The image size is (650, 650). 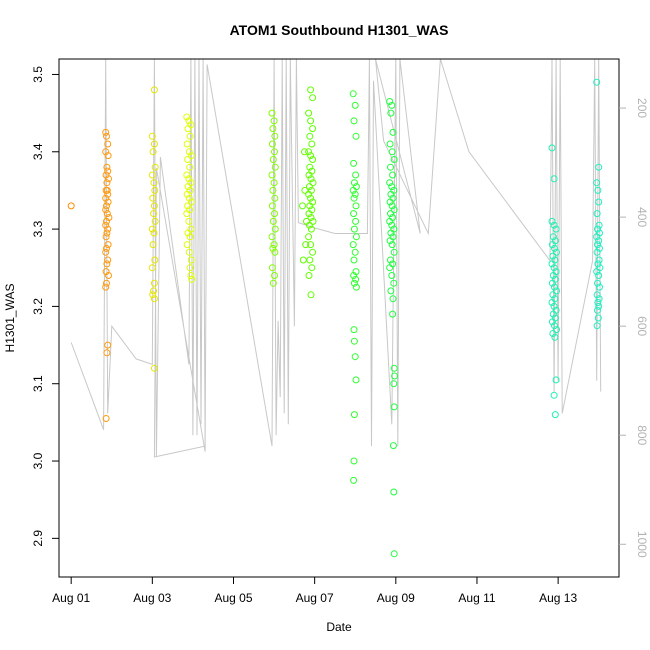 I want to click on x-tick-label: Aug 09, so click(x=396, y=598).